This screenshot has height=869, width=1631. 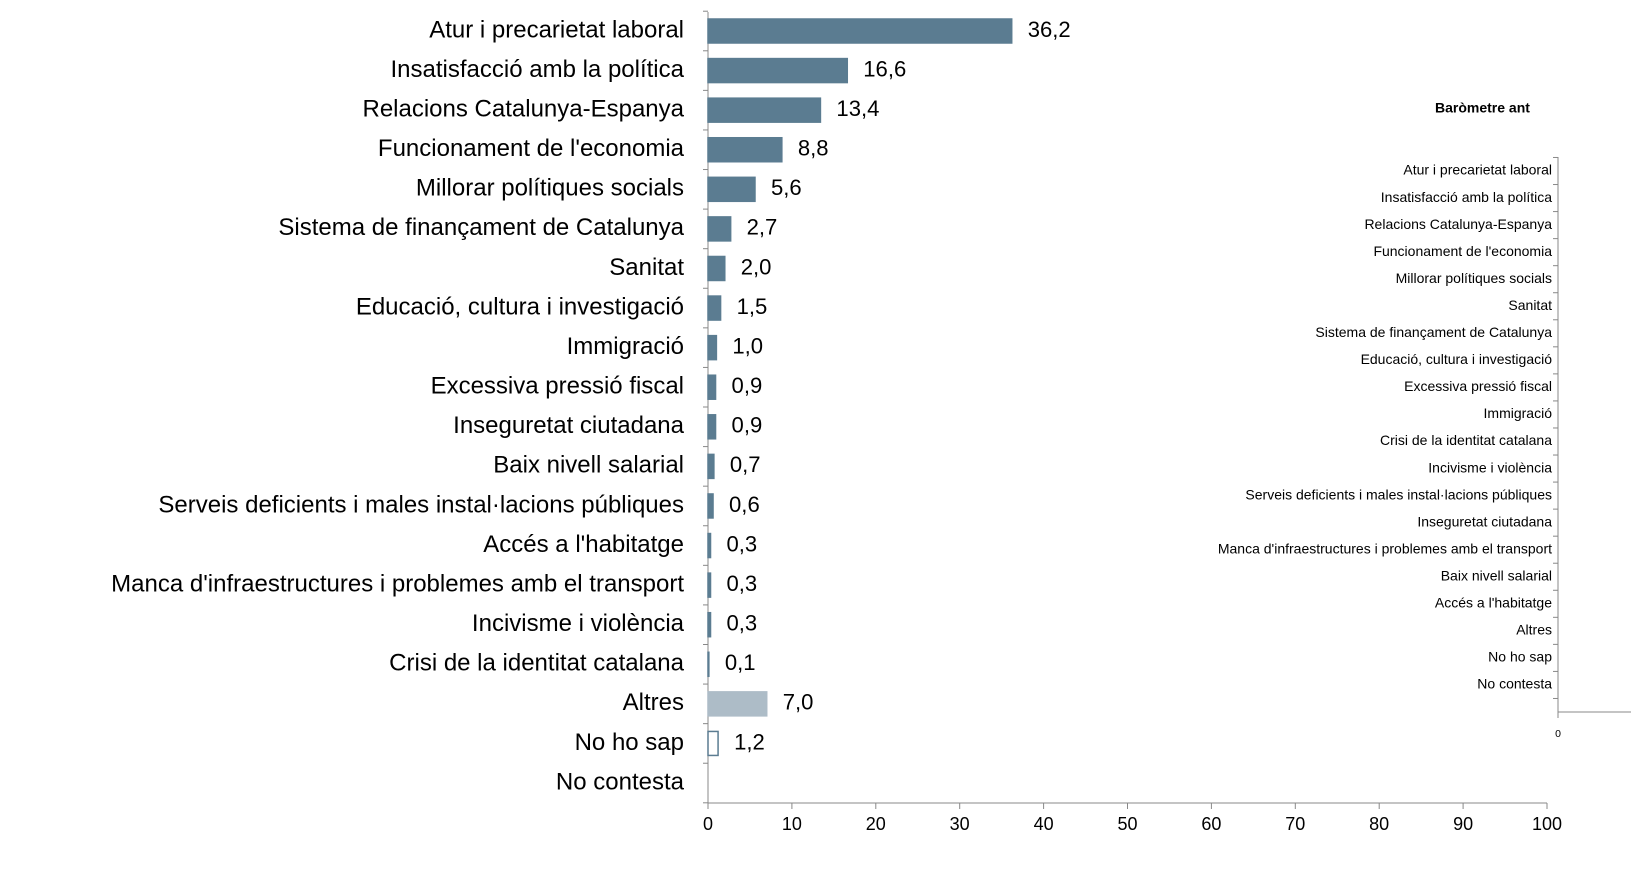 What do you see at coordinates (1295, 824) in the screenshot?
I see `x-tick-label: 70` at bounding box center [1295, 824].